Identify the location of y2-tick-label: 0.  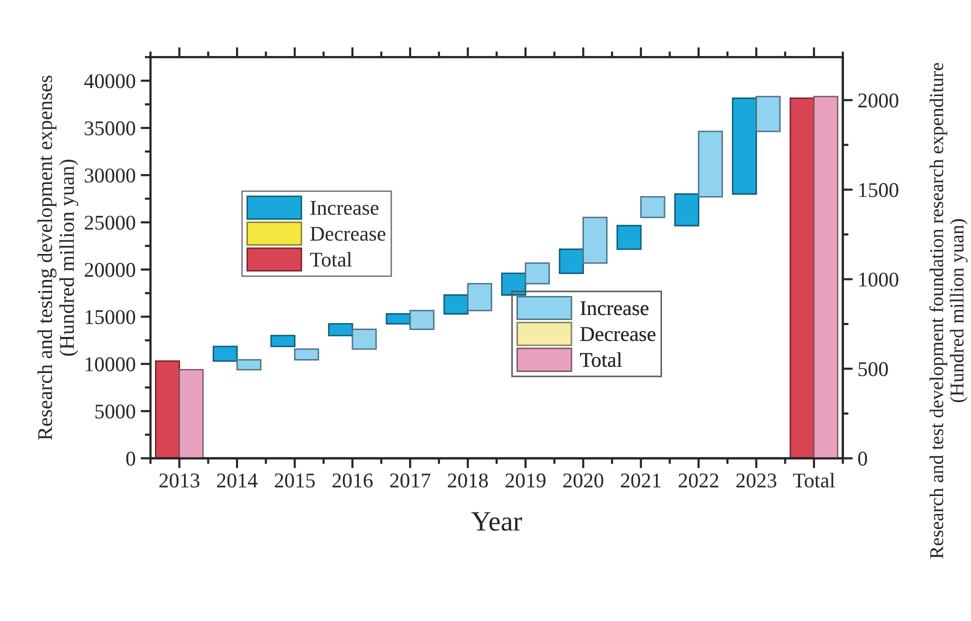
(863, 459).